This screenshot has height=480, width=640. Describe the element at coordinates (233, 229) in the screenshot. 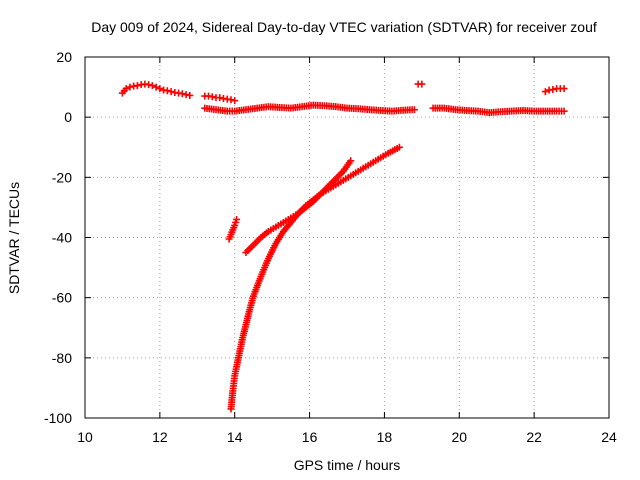

I see `series-arc-short` at that location.